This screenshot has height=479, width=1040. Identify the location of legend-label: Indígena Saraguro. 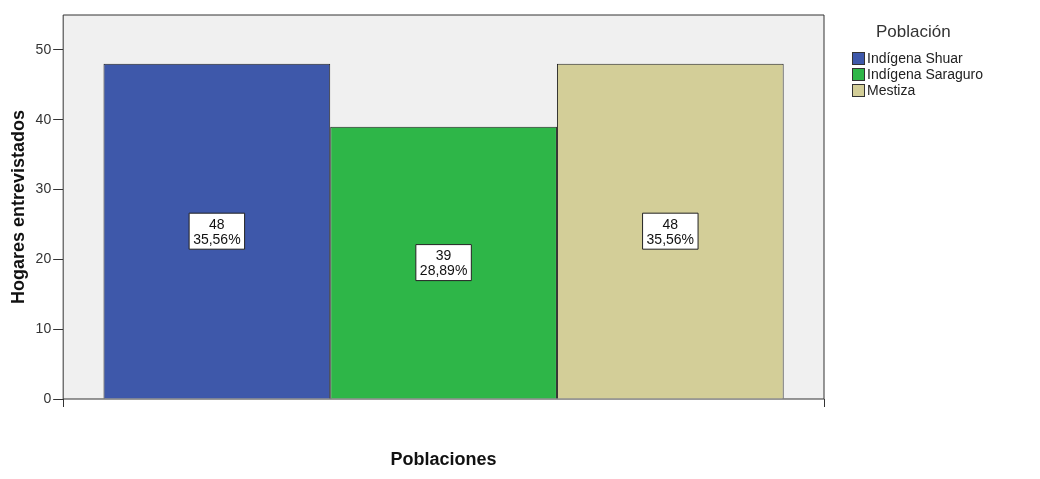
(925, 74).